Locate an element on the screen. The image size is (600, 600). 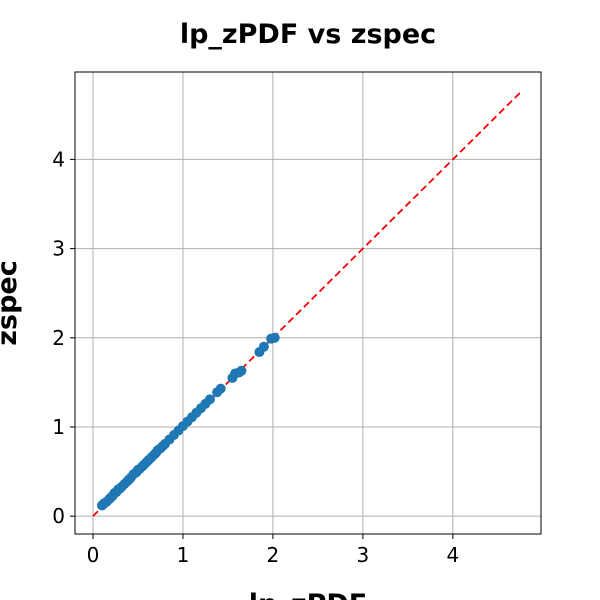
chart-title: lp_zPDF vs zspec is located at coordinates (308, 34).